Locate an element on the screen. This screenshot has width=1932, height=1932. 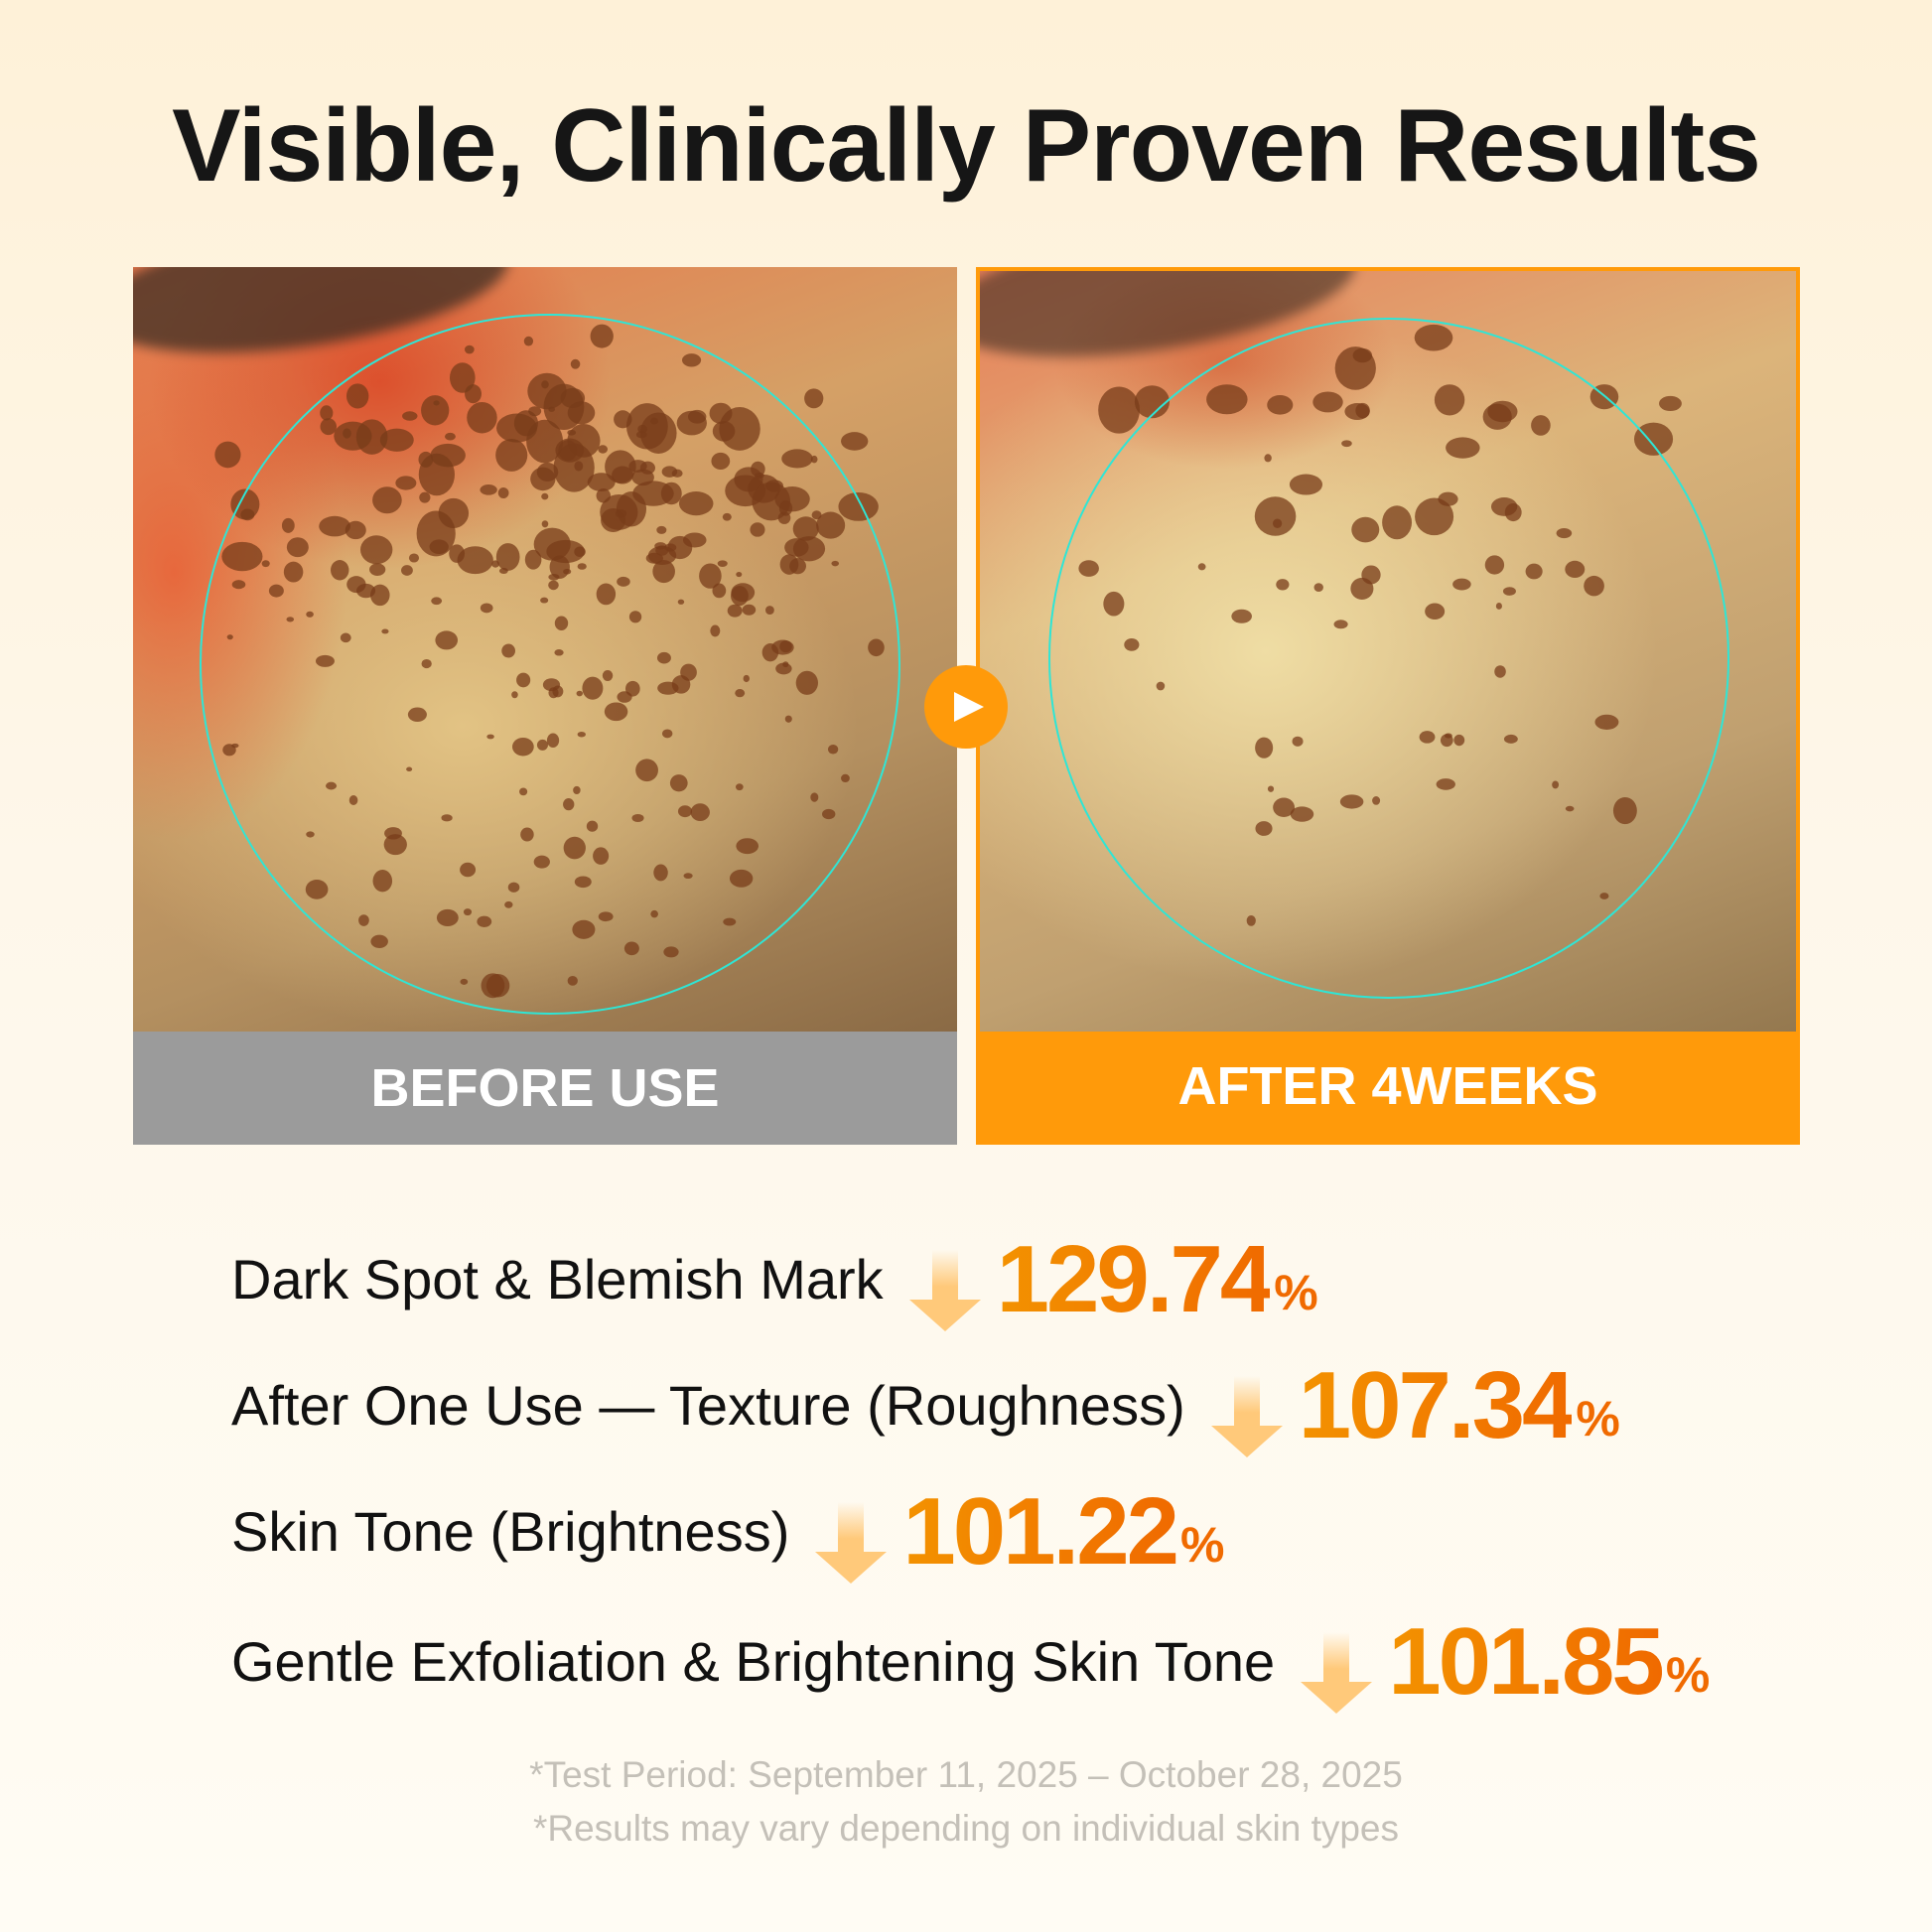
stat-label: Skin Tone (Brightness) is located at coordinates (511, 1531).